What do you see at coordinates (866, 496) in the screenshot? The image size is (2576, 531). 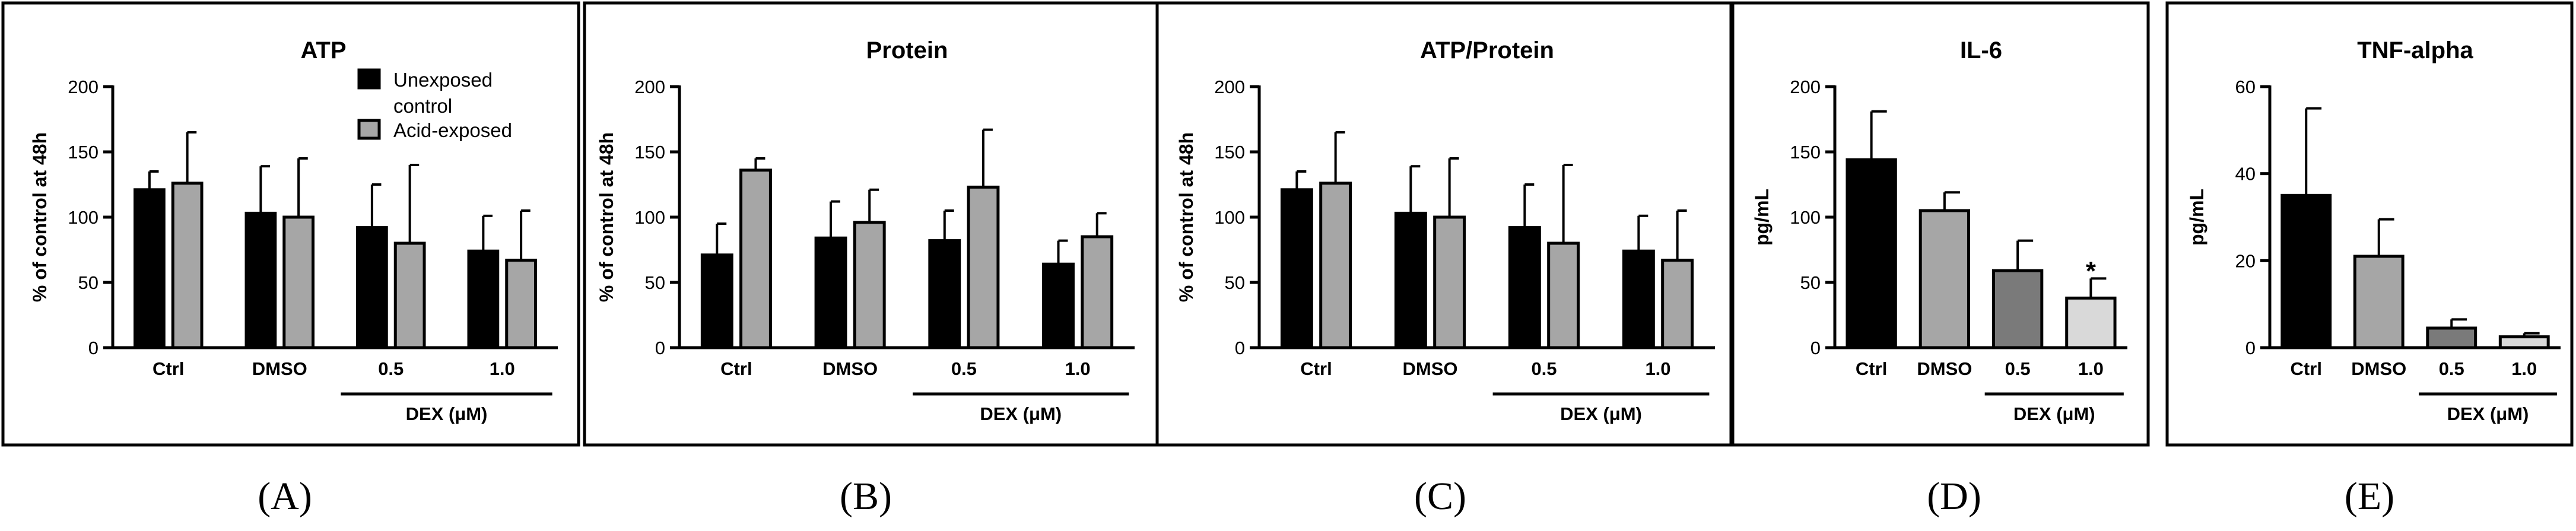 I see `panel-letter: (B)` at bounding box center [866, 496].